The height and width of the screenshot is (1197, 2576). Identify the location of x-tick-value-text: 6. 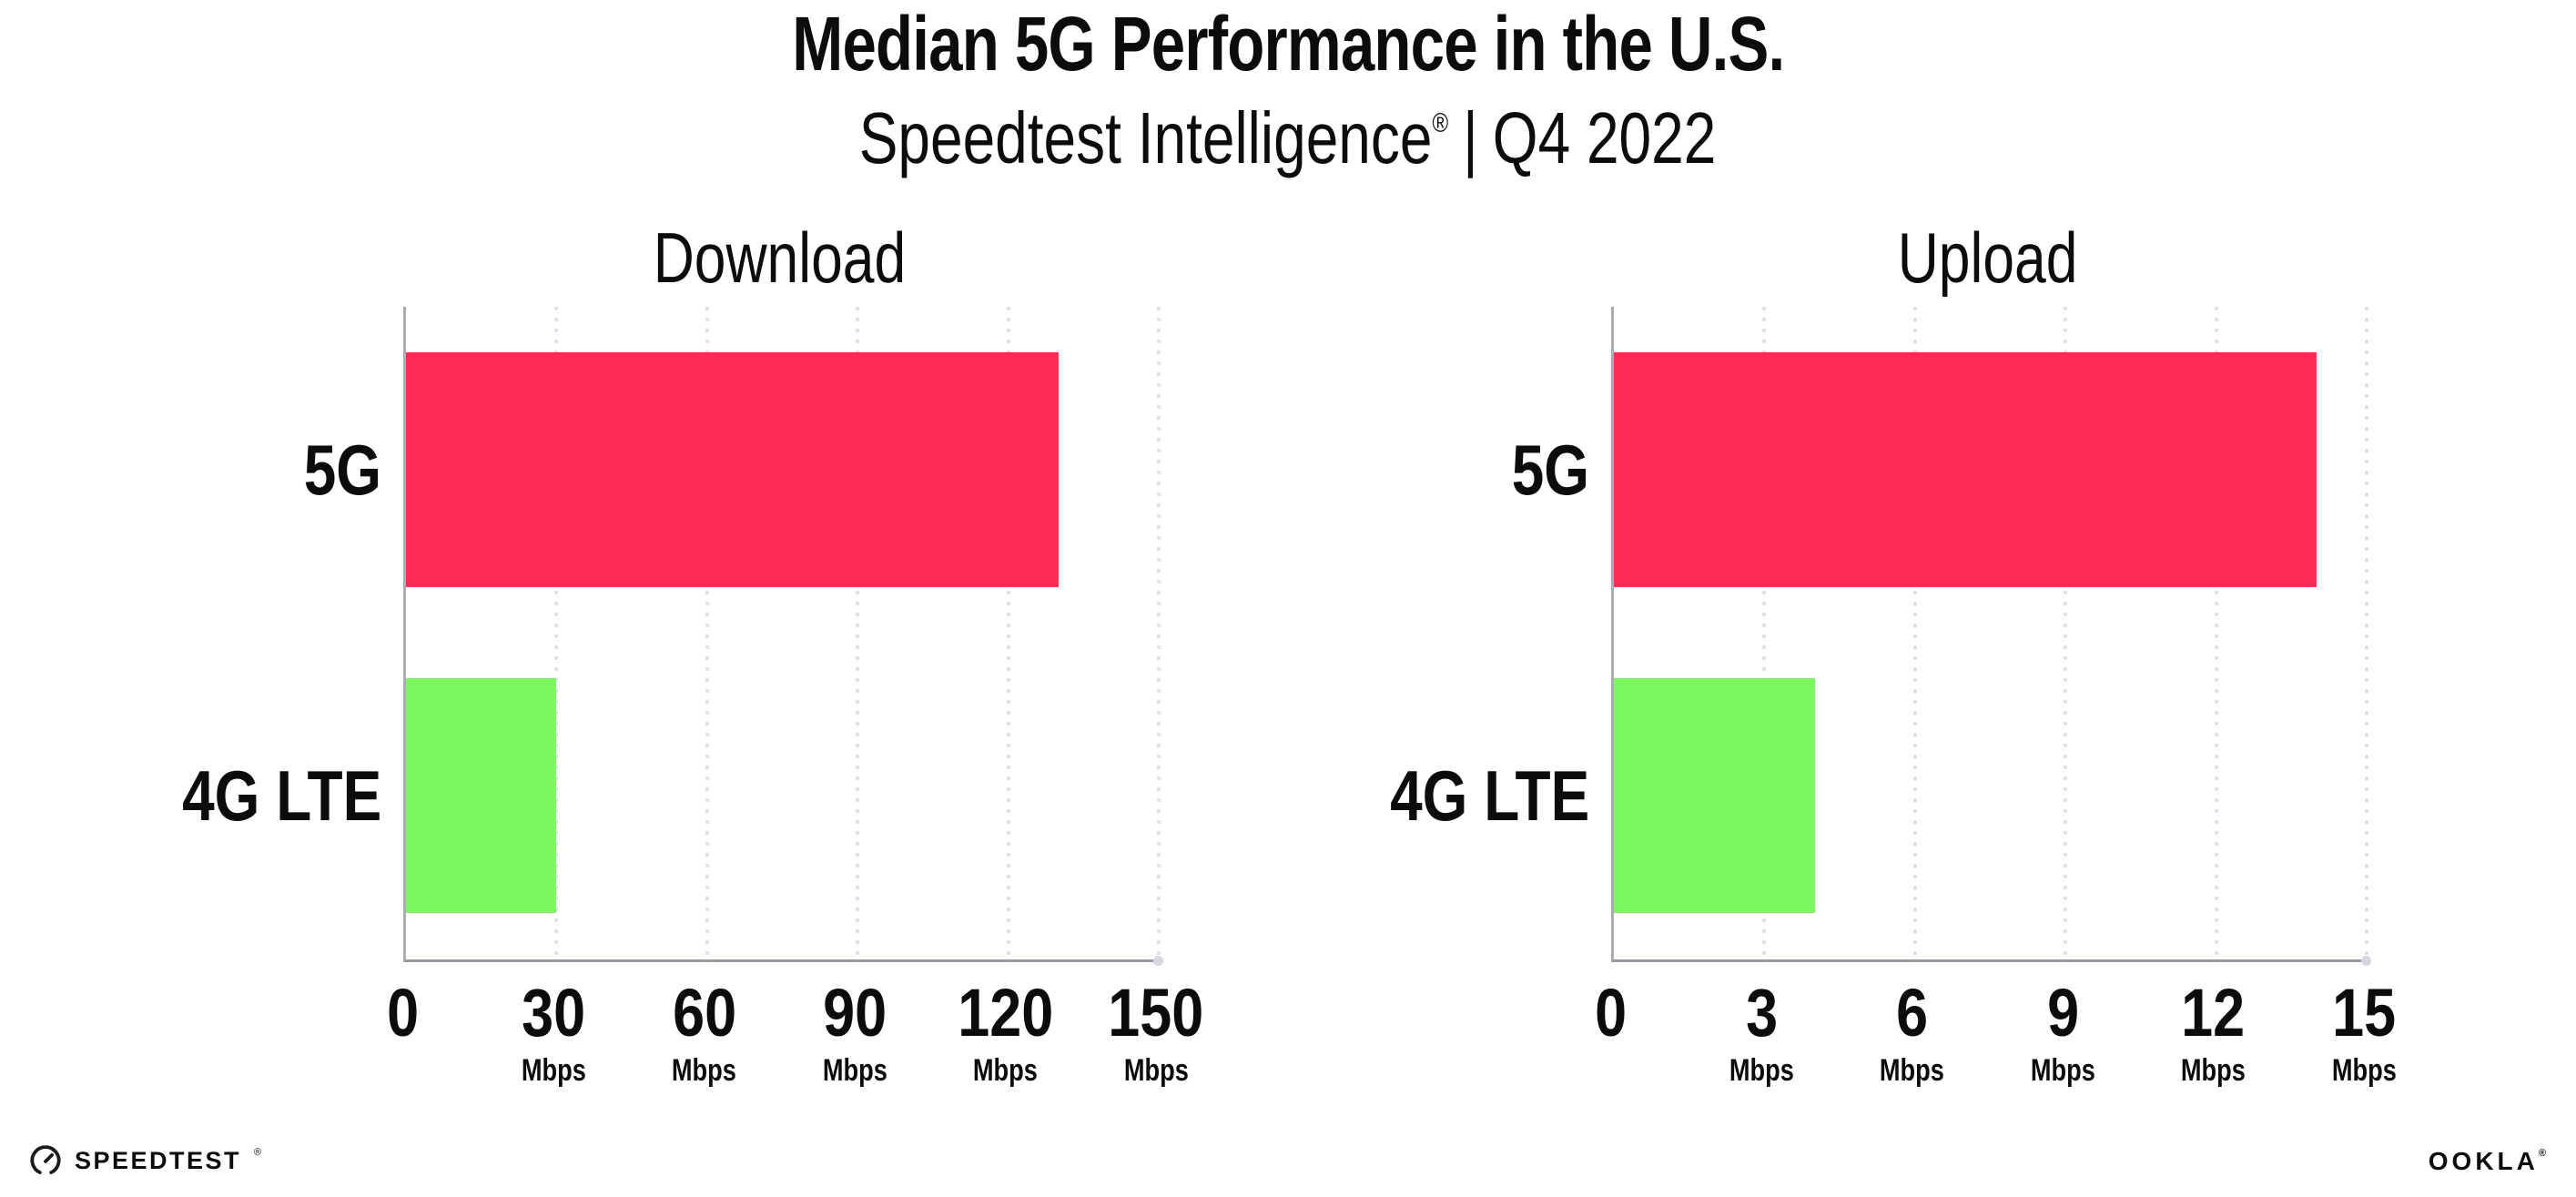
(1912, 1012).